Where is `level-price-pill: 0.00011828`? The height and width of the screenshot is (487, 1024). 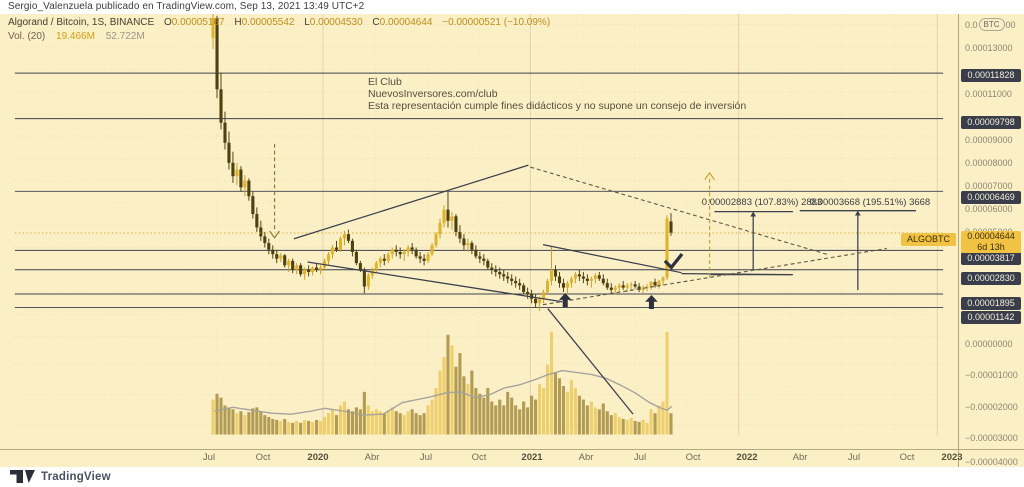
level-price-pill: 0.00011828 is located at coordinates (991, 75).